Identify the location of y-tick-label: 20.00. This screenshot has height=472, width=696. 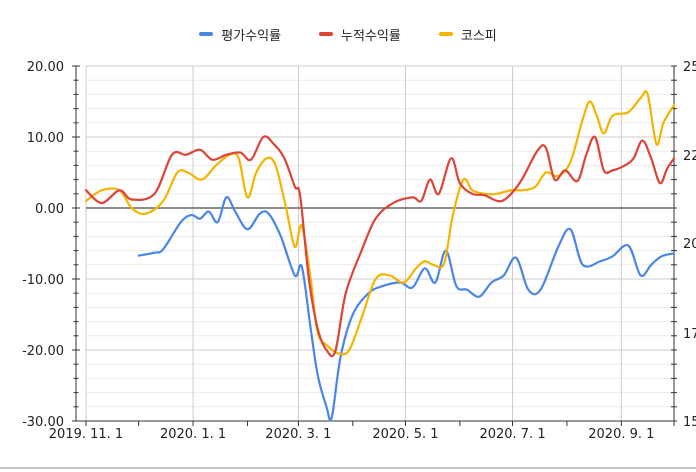
(45, 67).